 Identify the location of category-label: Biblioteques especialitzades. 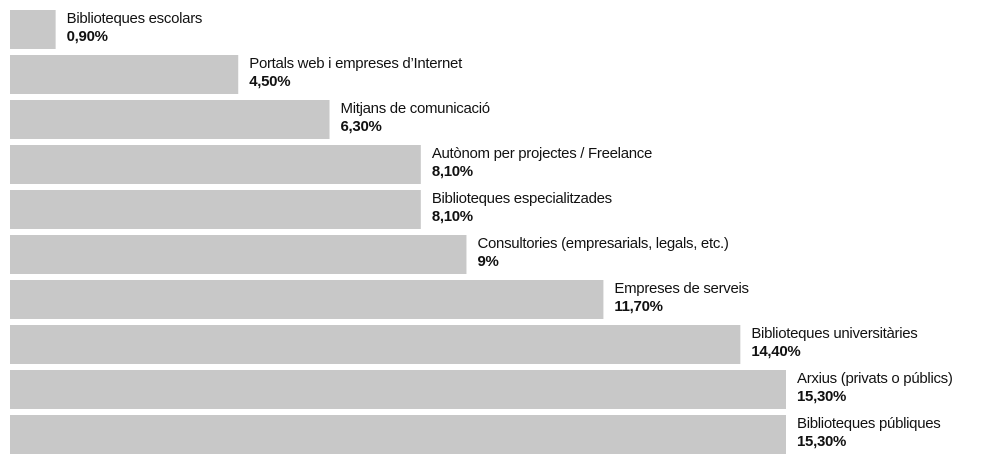
(522, 198).